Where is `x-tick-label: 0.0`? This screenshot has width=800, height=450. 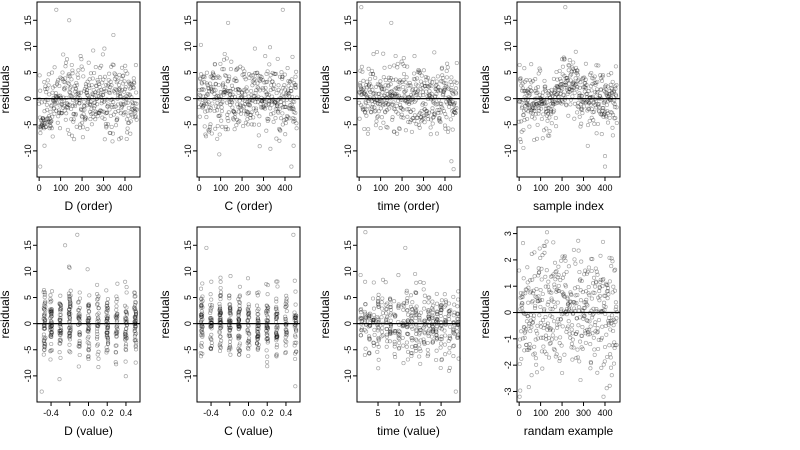
x-tick-label: 0.0 is located at coordinates (88, 413).